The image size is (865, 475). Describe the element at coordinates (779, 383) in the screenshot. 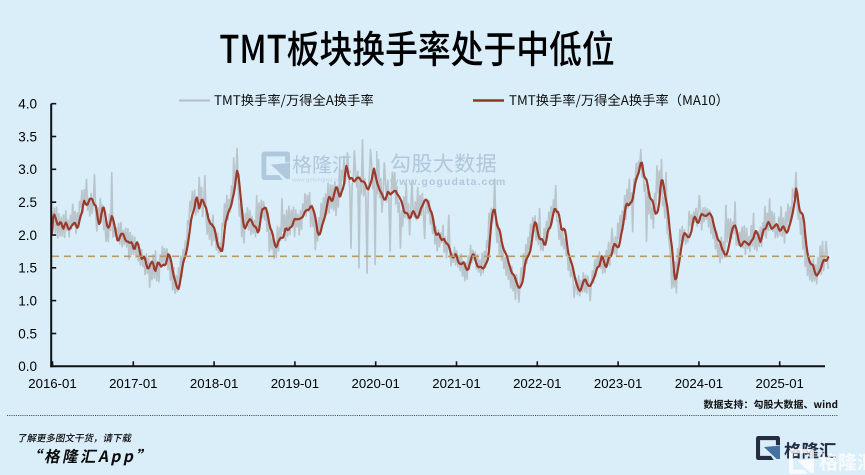

I see `svg-text: 2025-01` at that location.